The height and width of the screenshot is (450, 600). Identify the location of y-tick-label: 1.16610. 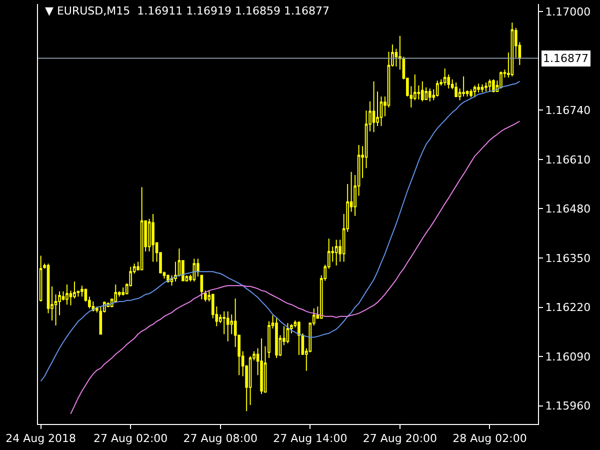
(568, 159).